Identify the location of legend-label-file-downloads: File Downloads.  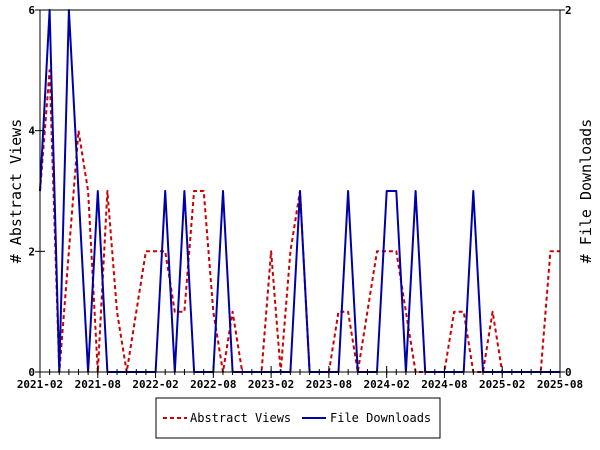
(380, 418).